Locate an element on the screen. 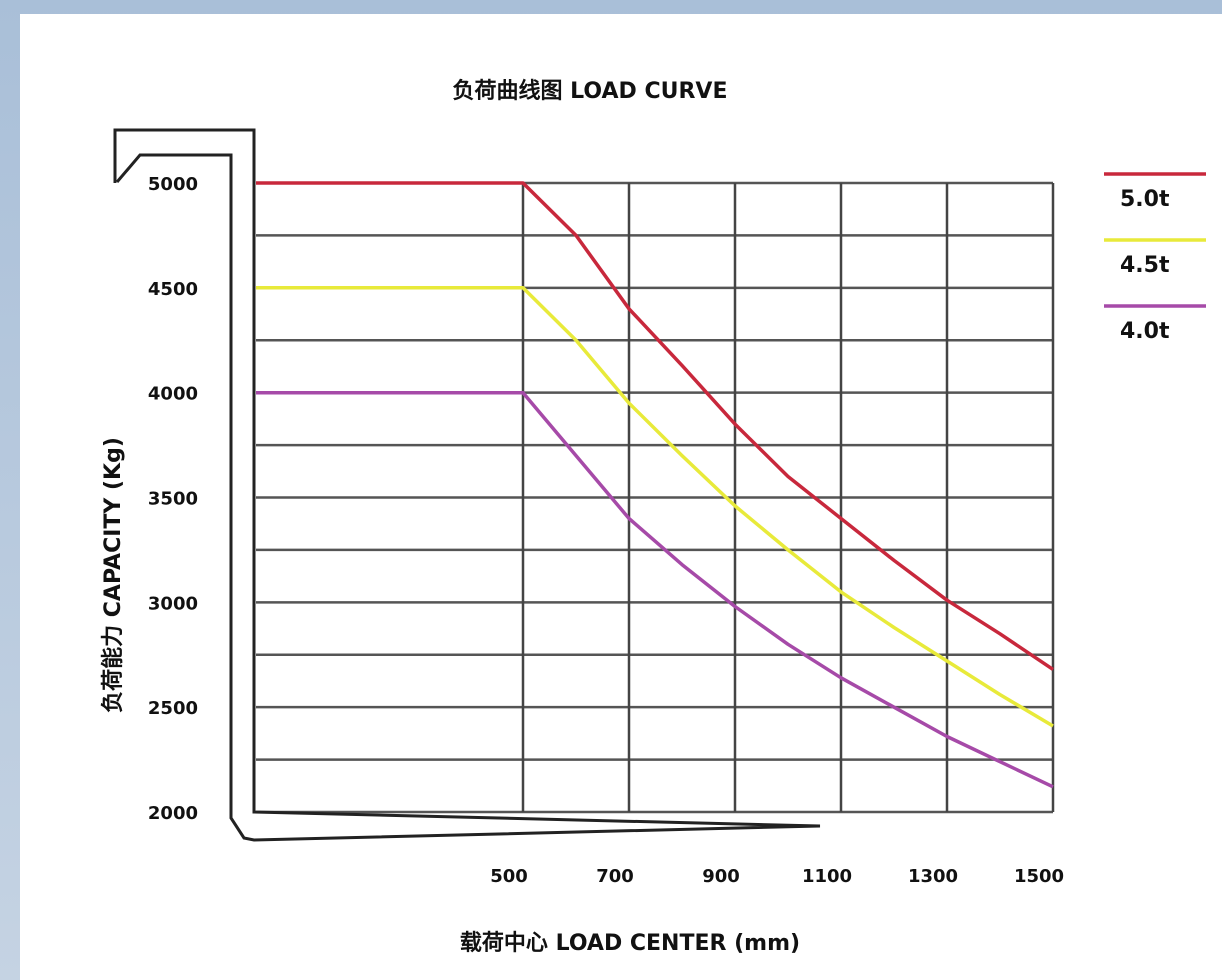  y-tick-label: 3000 is located at coordinates (173, 603).